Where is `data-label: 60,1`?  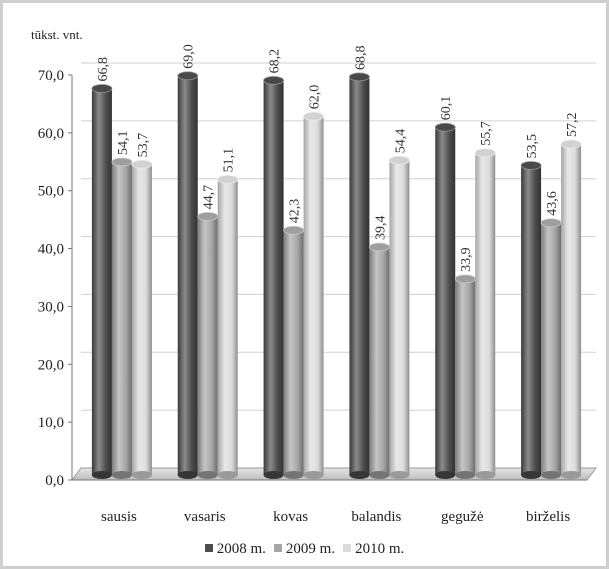
data-label: 60,1 is located at coordinates (446, 108).